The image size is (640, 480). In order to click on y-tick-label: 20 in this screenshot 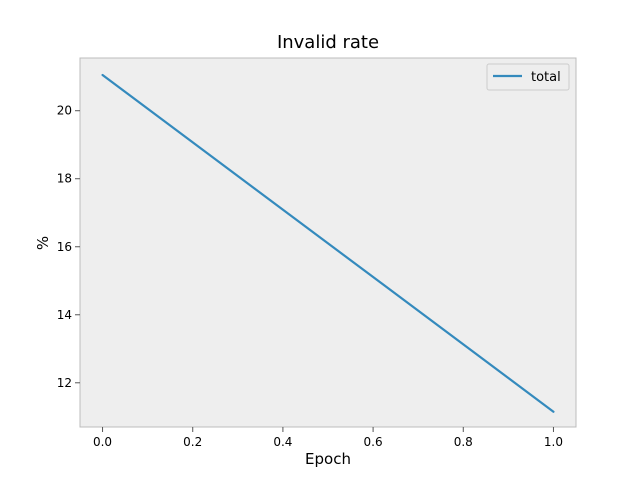, I will do `click(64, 111)`.